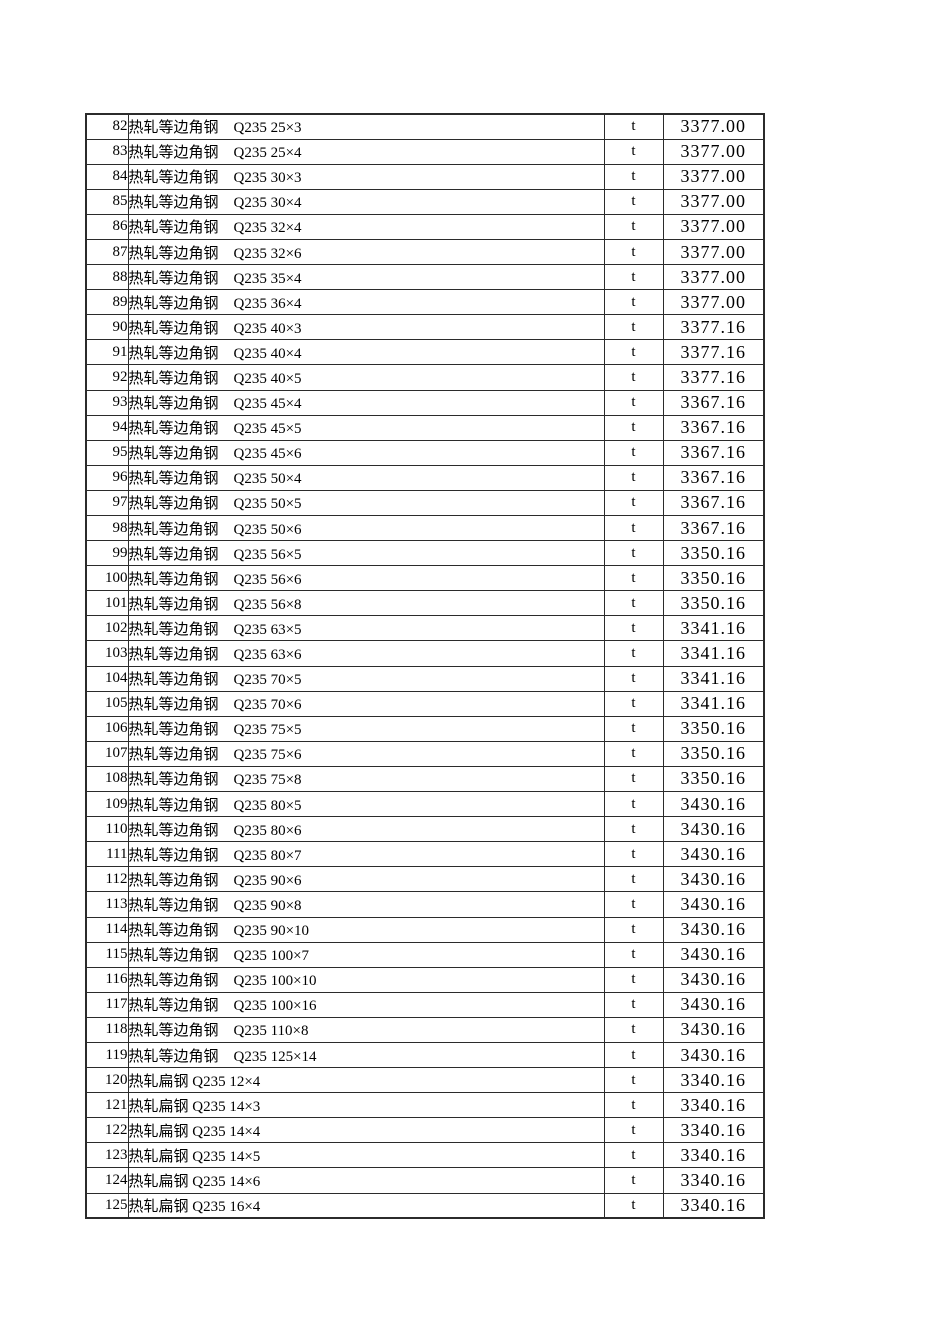 Image resolution: width=950 pixels, height=1344 pixels. I want to click on table-row: 110 热轧等边角钢 Q235 80×6 t 3430.16, so click(425, 829).